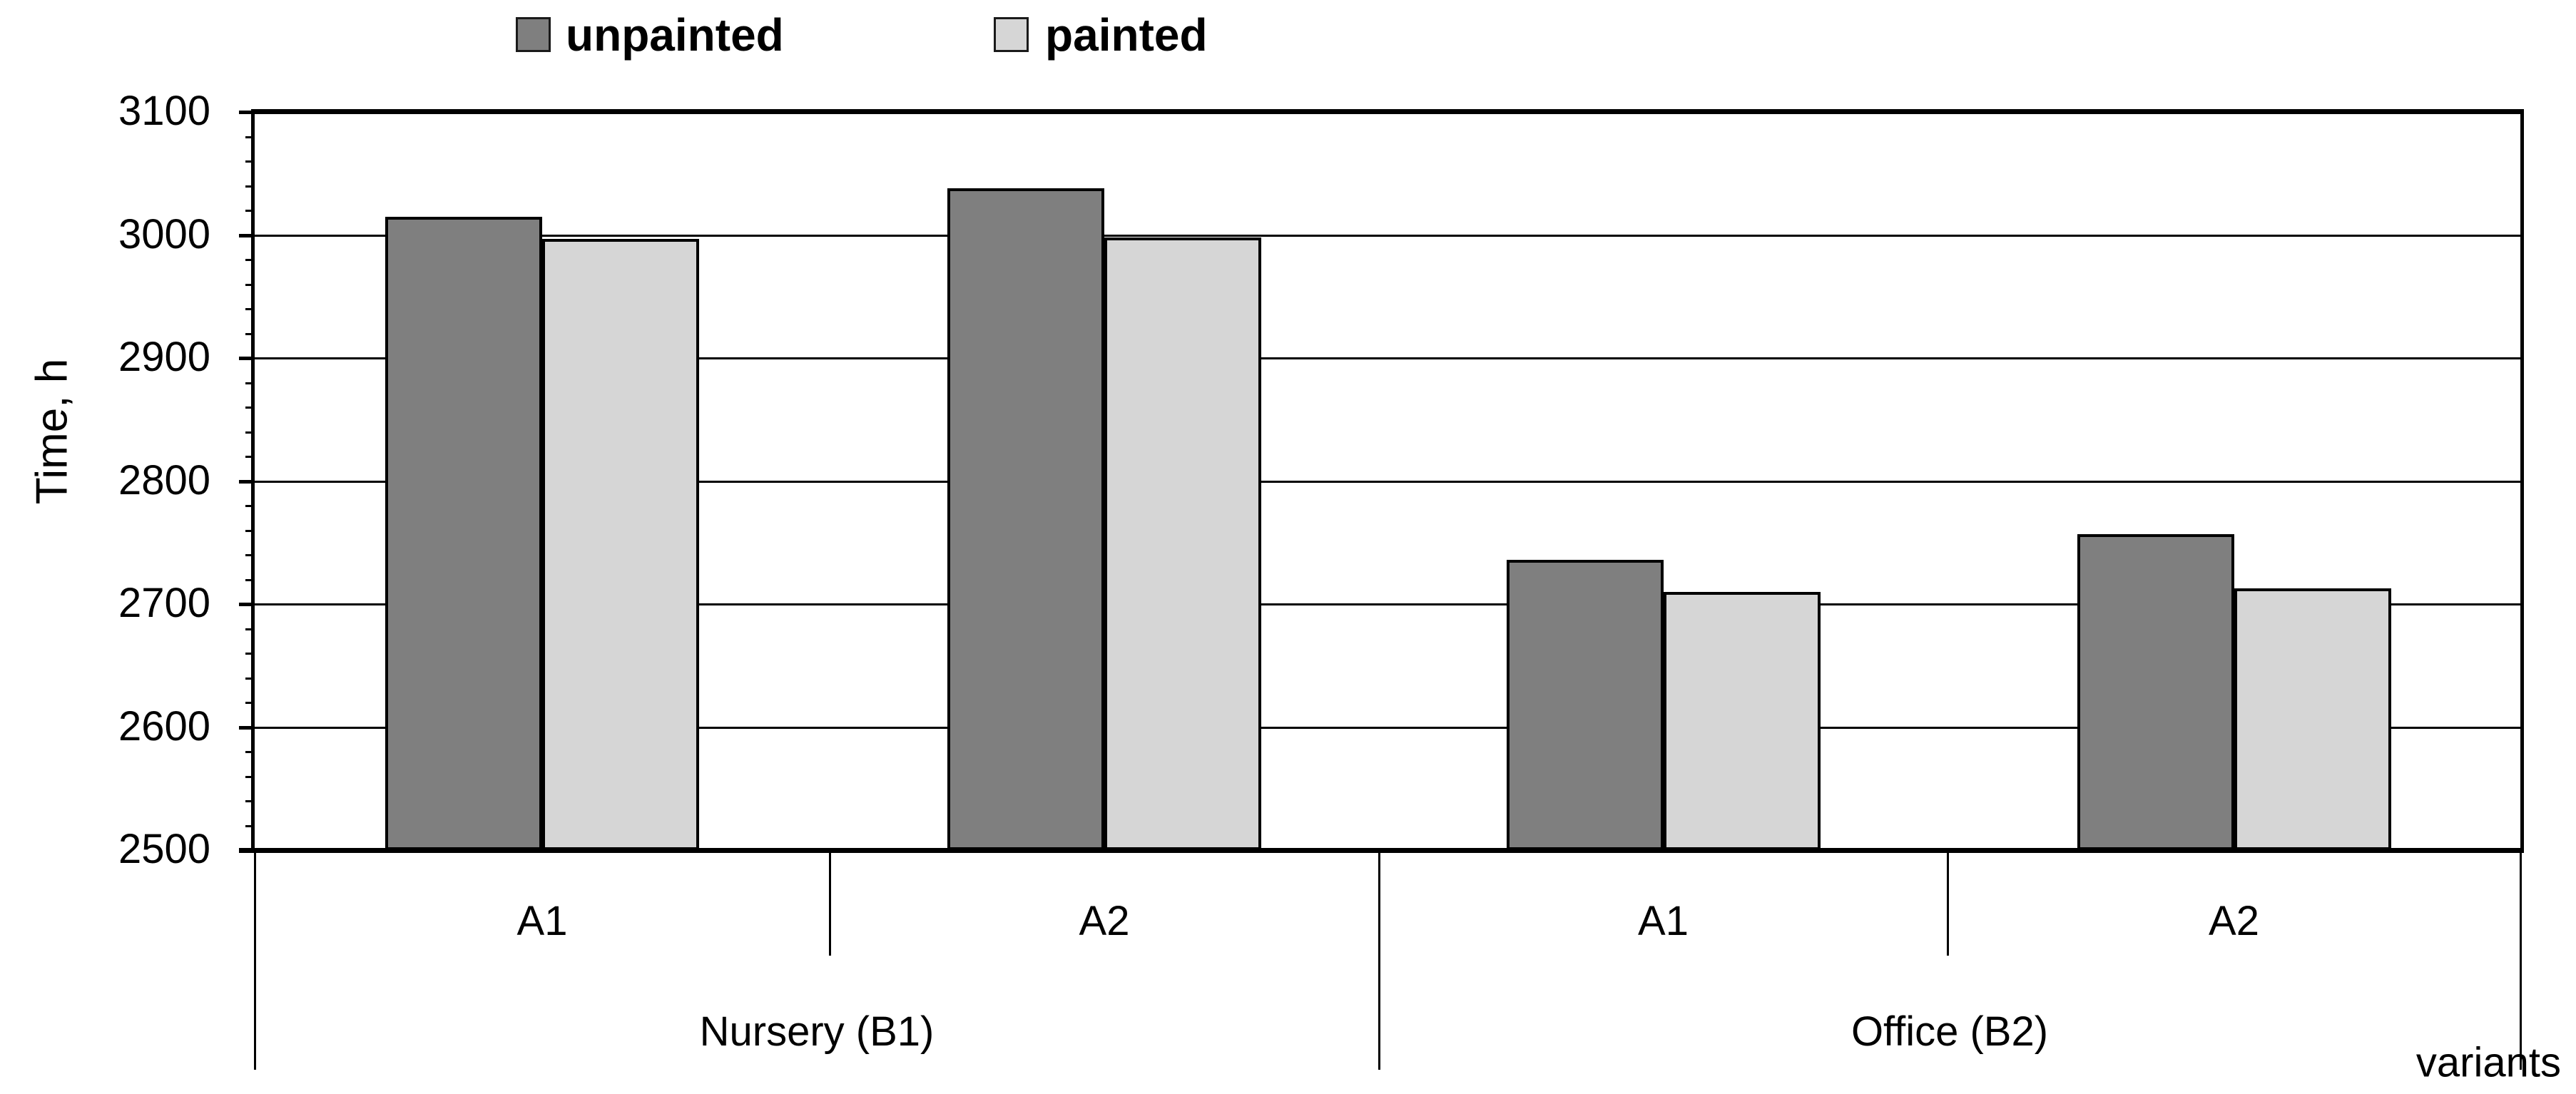 This screenshot has height=1094, width=2576. Describe the element at coordinates (164, 233) in the screenshot. I see `y-tick-label-3000: 3000` at that location.